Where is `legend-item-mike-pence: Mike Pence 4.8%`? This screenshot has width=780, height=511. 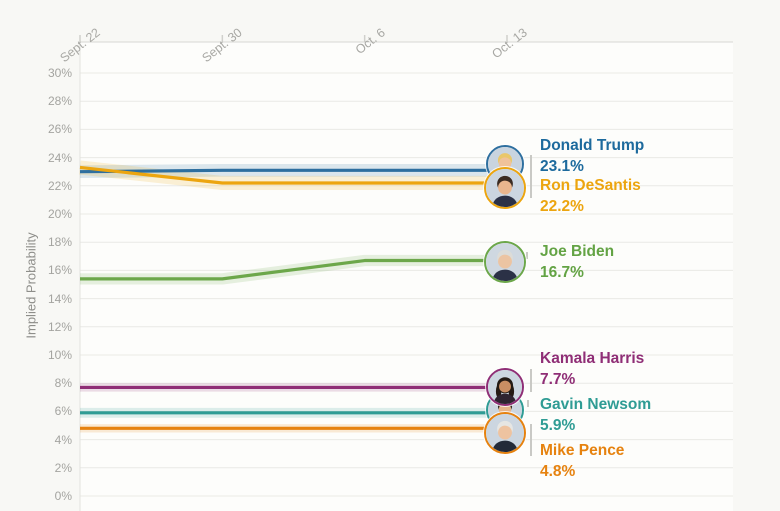 legend-item-mike-pence: Mike Pence 4.8% is located at coordinates (615, 461).